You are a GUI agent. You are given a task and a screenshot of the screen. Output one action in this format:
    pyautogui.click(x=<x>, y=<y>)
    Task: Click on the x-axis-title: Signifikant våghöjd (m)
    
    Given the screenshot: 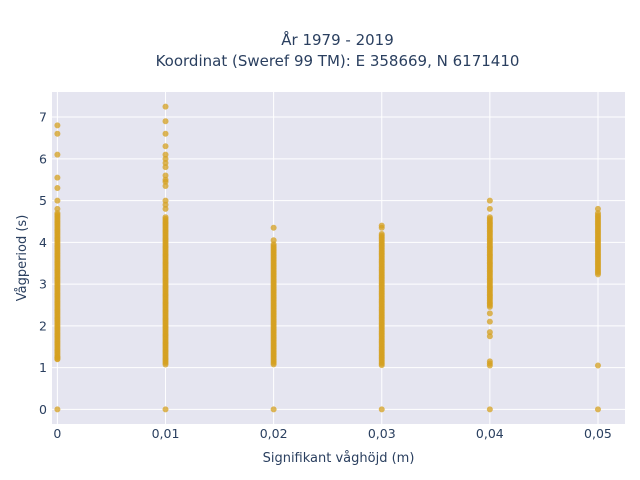 What is the action you would take?
    pyautogui.click(x=339, y=458)
    